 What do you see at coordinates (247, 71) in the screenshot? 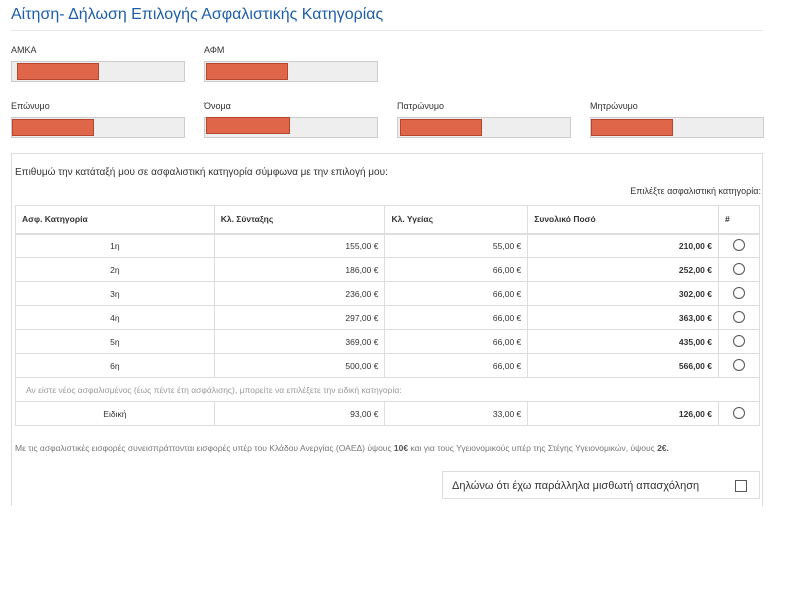
I see `afm-redaction` at bounding box center [247, 71].